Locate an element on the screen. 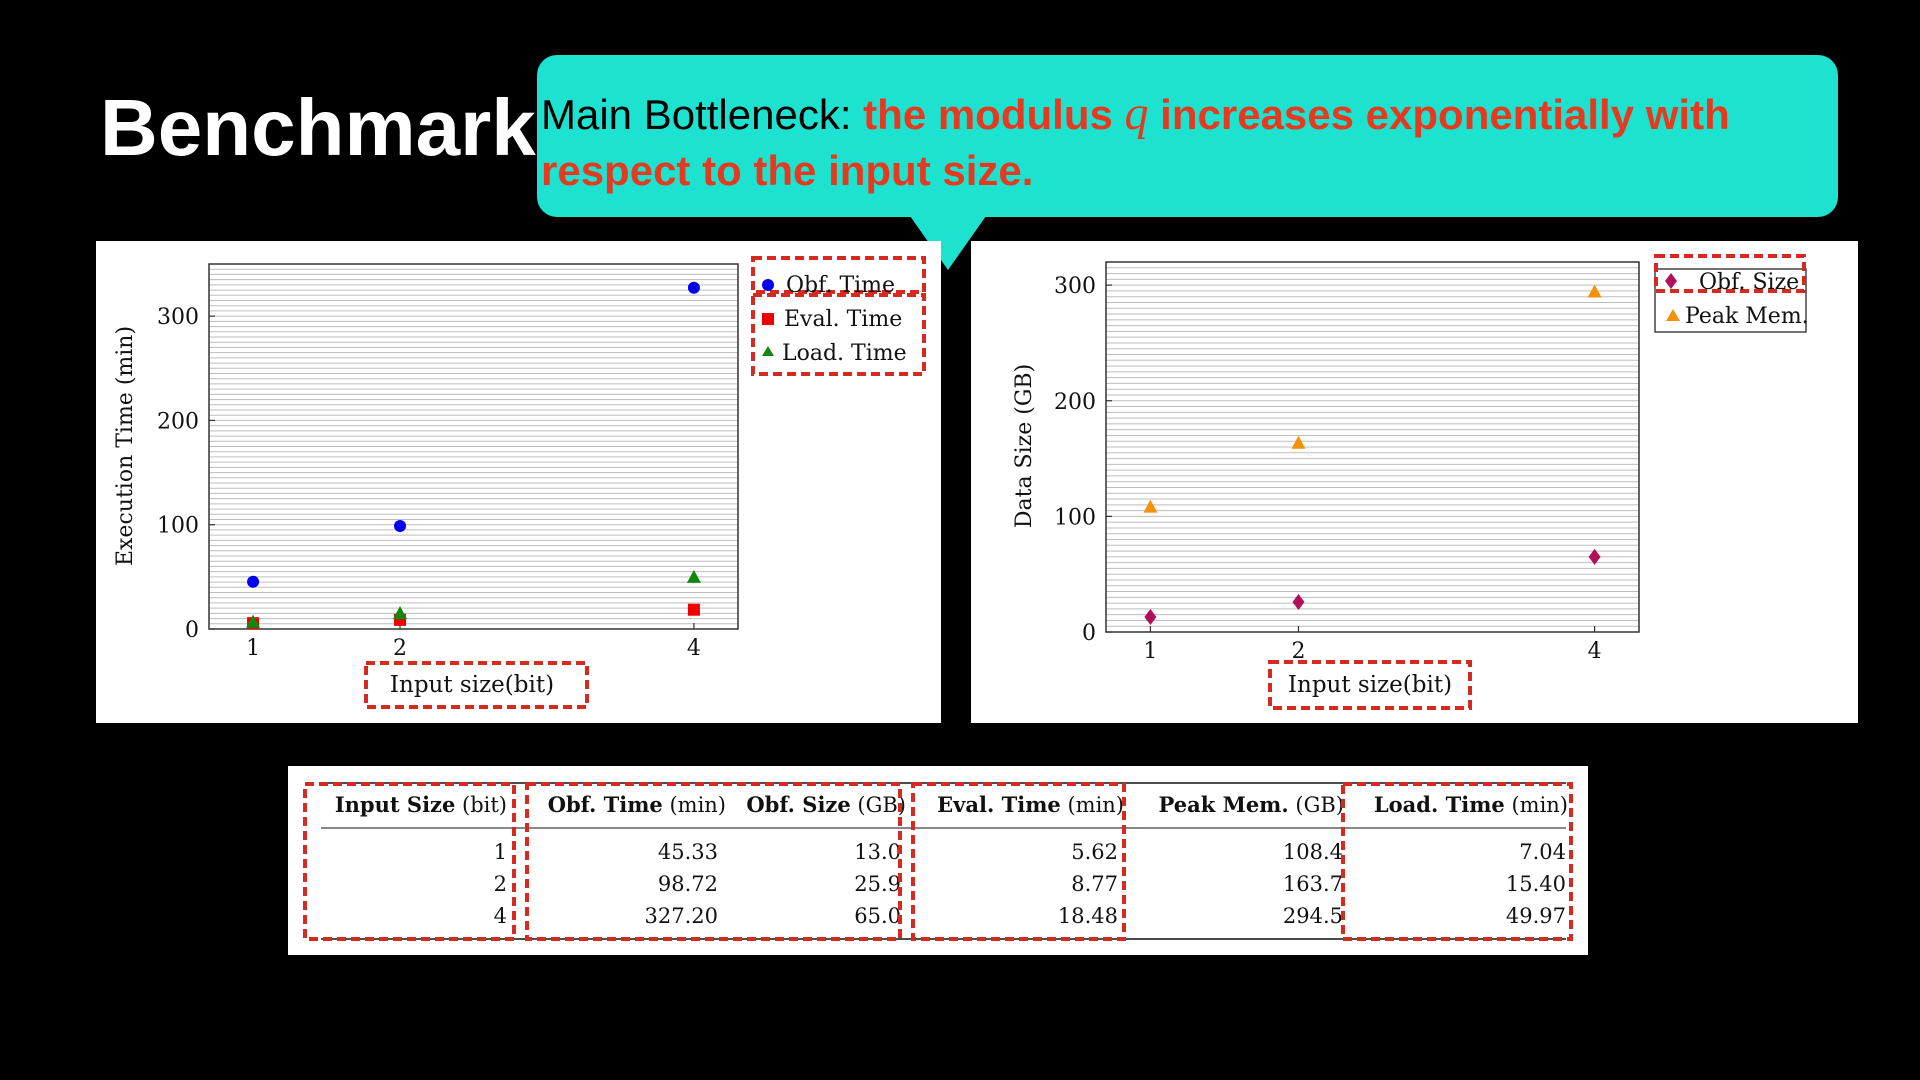 Image resolution: width=1920 pixels, height=1080 pixels. table-cell: 8.77 is located at coordinates (1094, 884).